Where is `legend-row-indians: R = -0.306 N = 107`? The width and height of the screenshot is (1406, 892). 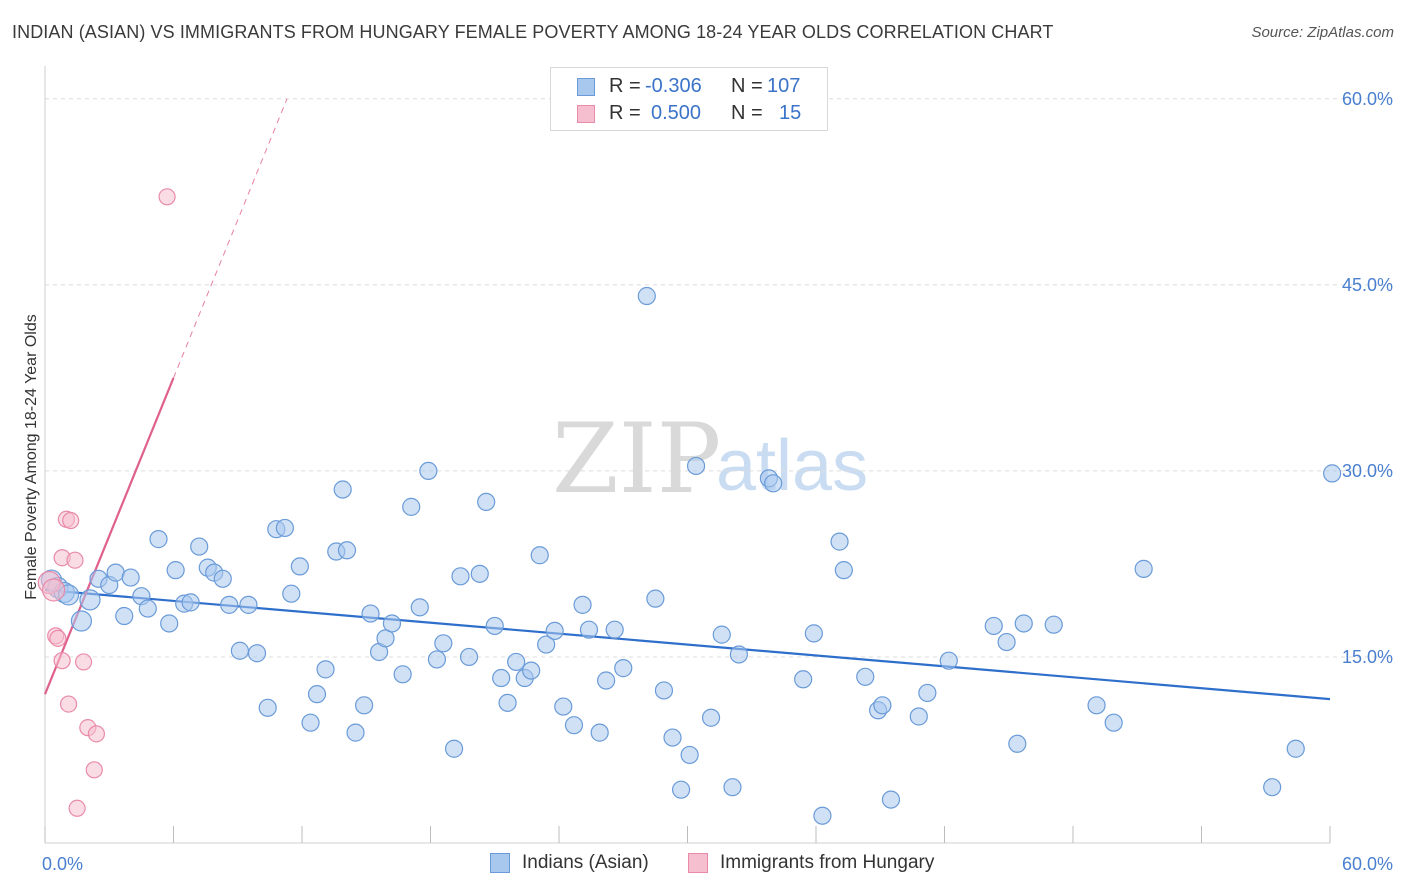
legend-row-indians: R = -0.306 N = 107 is located at coordinates (689, 87).